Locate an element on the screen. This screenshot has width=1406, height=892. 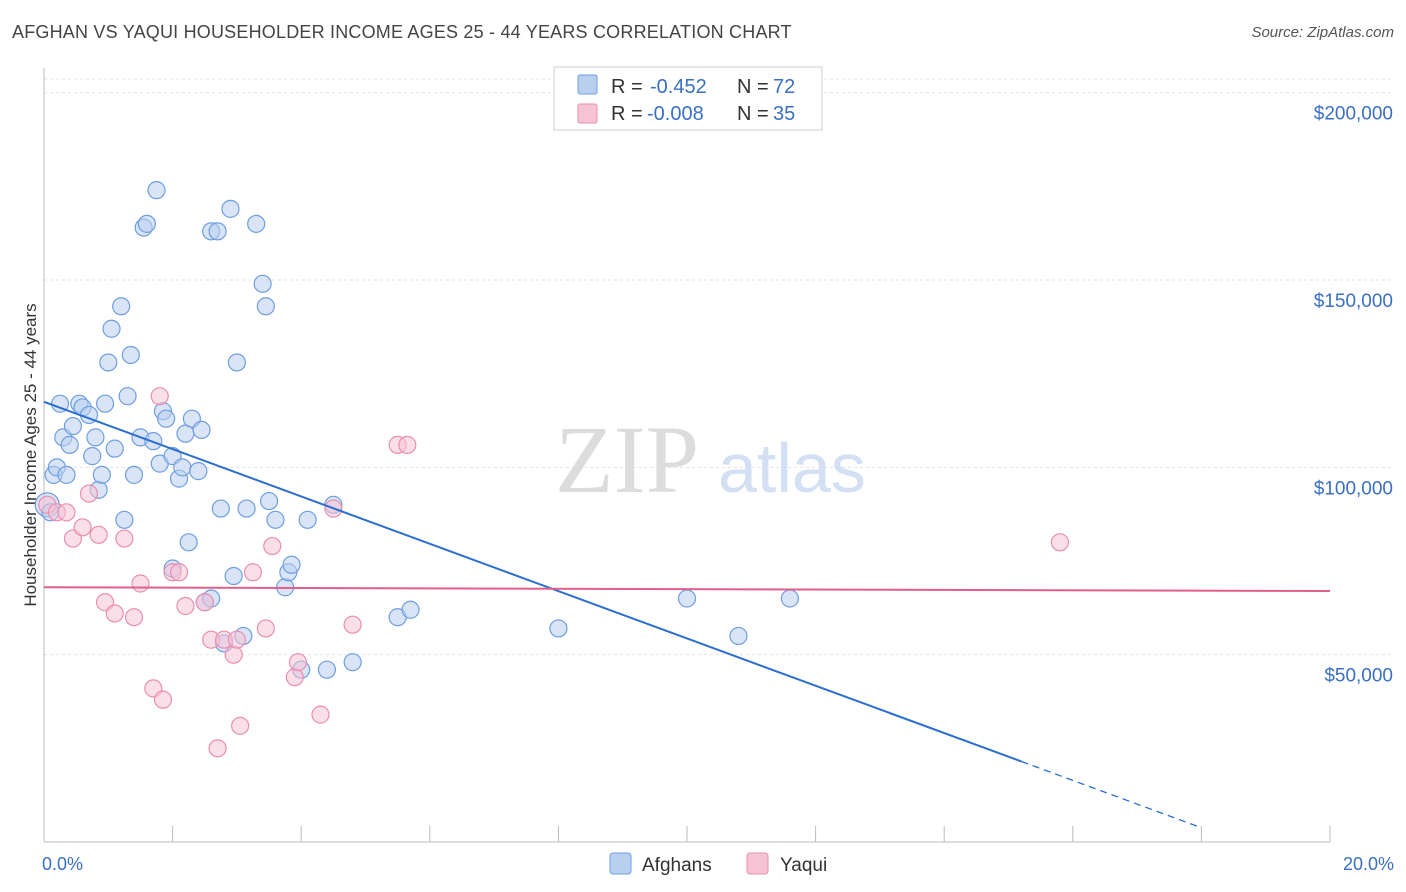
legend-r-value-yaqui: -0.008 is located at coordinates (675, 114).